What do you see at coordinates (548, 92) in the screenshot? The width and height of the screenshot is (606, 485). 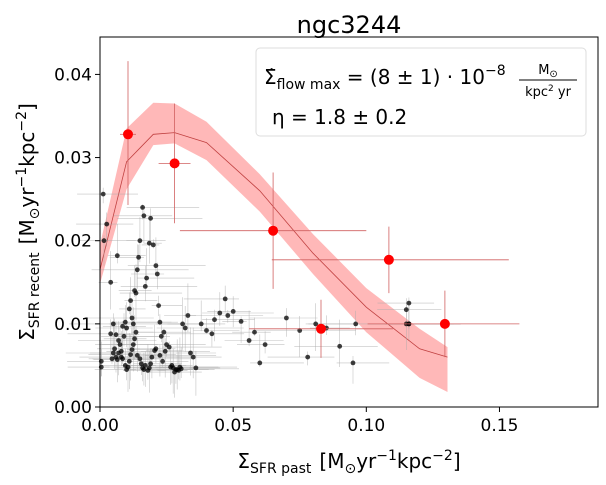 I see `annotation-frac-den: kpc2 yr` at bounding box center [548, 92].